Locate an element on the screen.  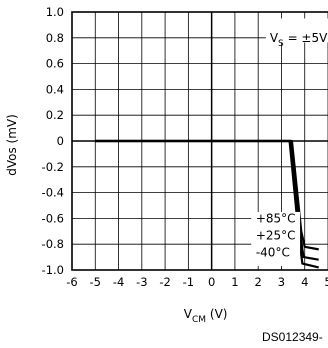
x-tick-label: 4 is located at coordinates (304, 282).